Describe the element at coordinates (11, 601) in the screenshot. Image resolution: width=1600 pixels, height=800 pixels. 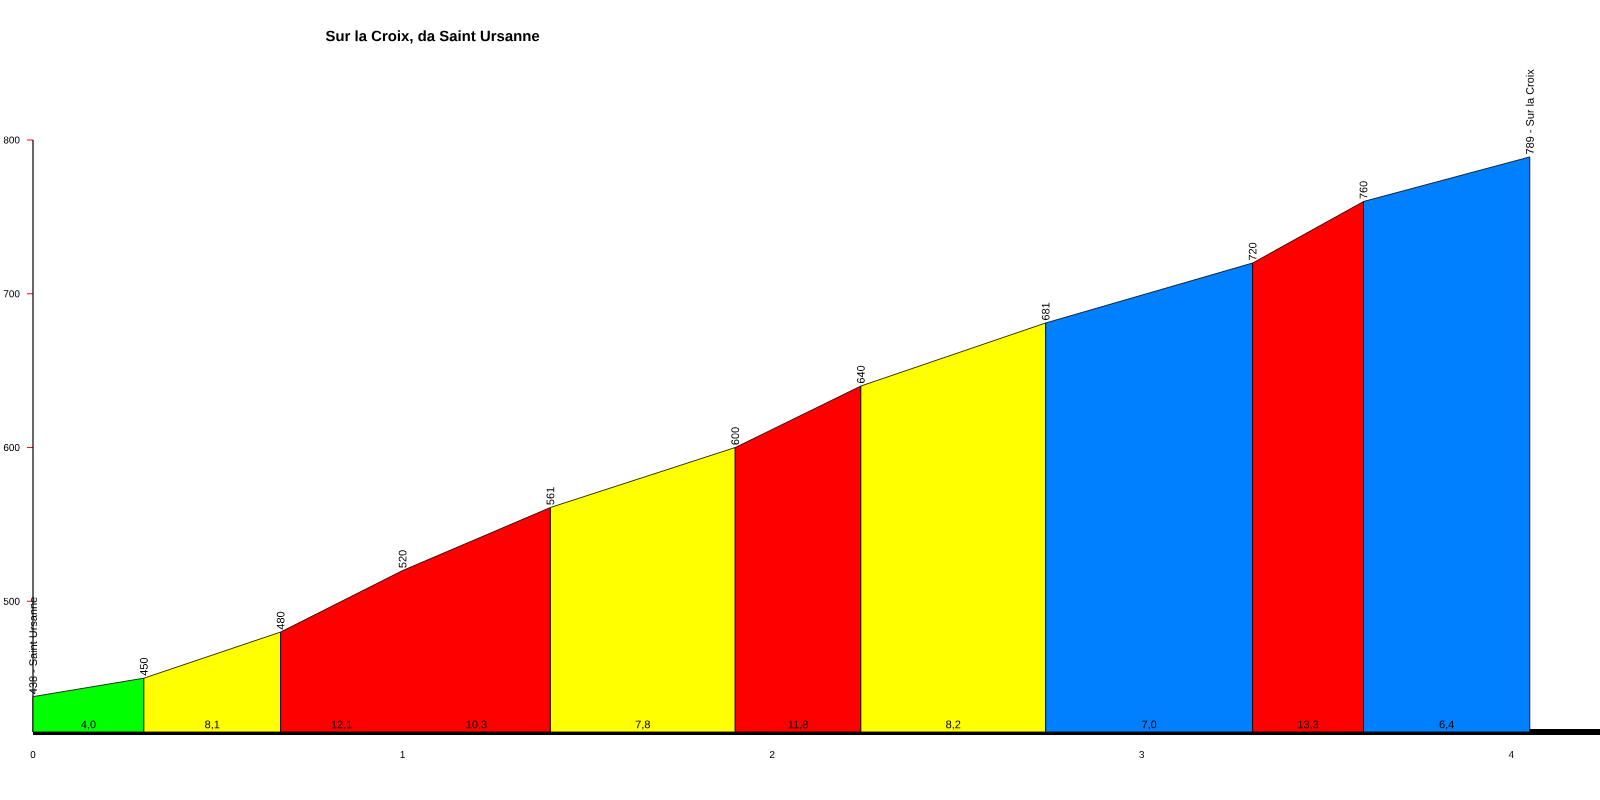
I see `y-tick-label: 500` at that location.